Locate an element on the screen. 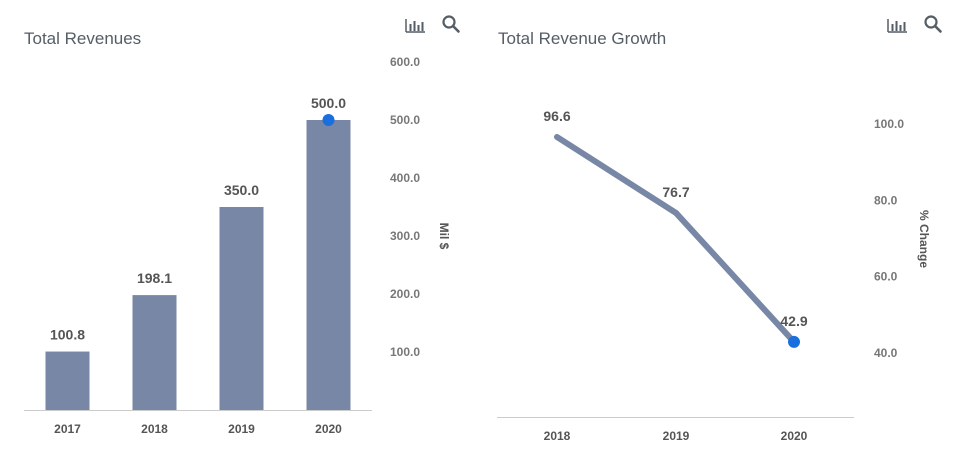  x-tick-2017: 2017 is located at coordinates (67, 429).